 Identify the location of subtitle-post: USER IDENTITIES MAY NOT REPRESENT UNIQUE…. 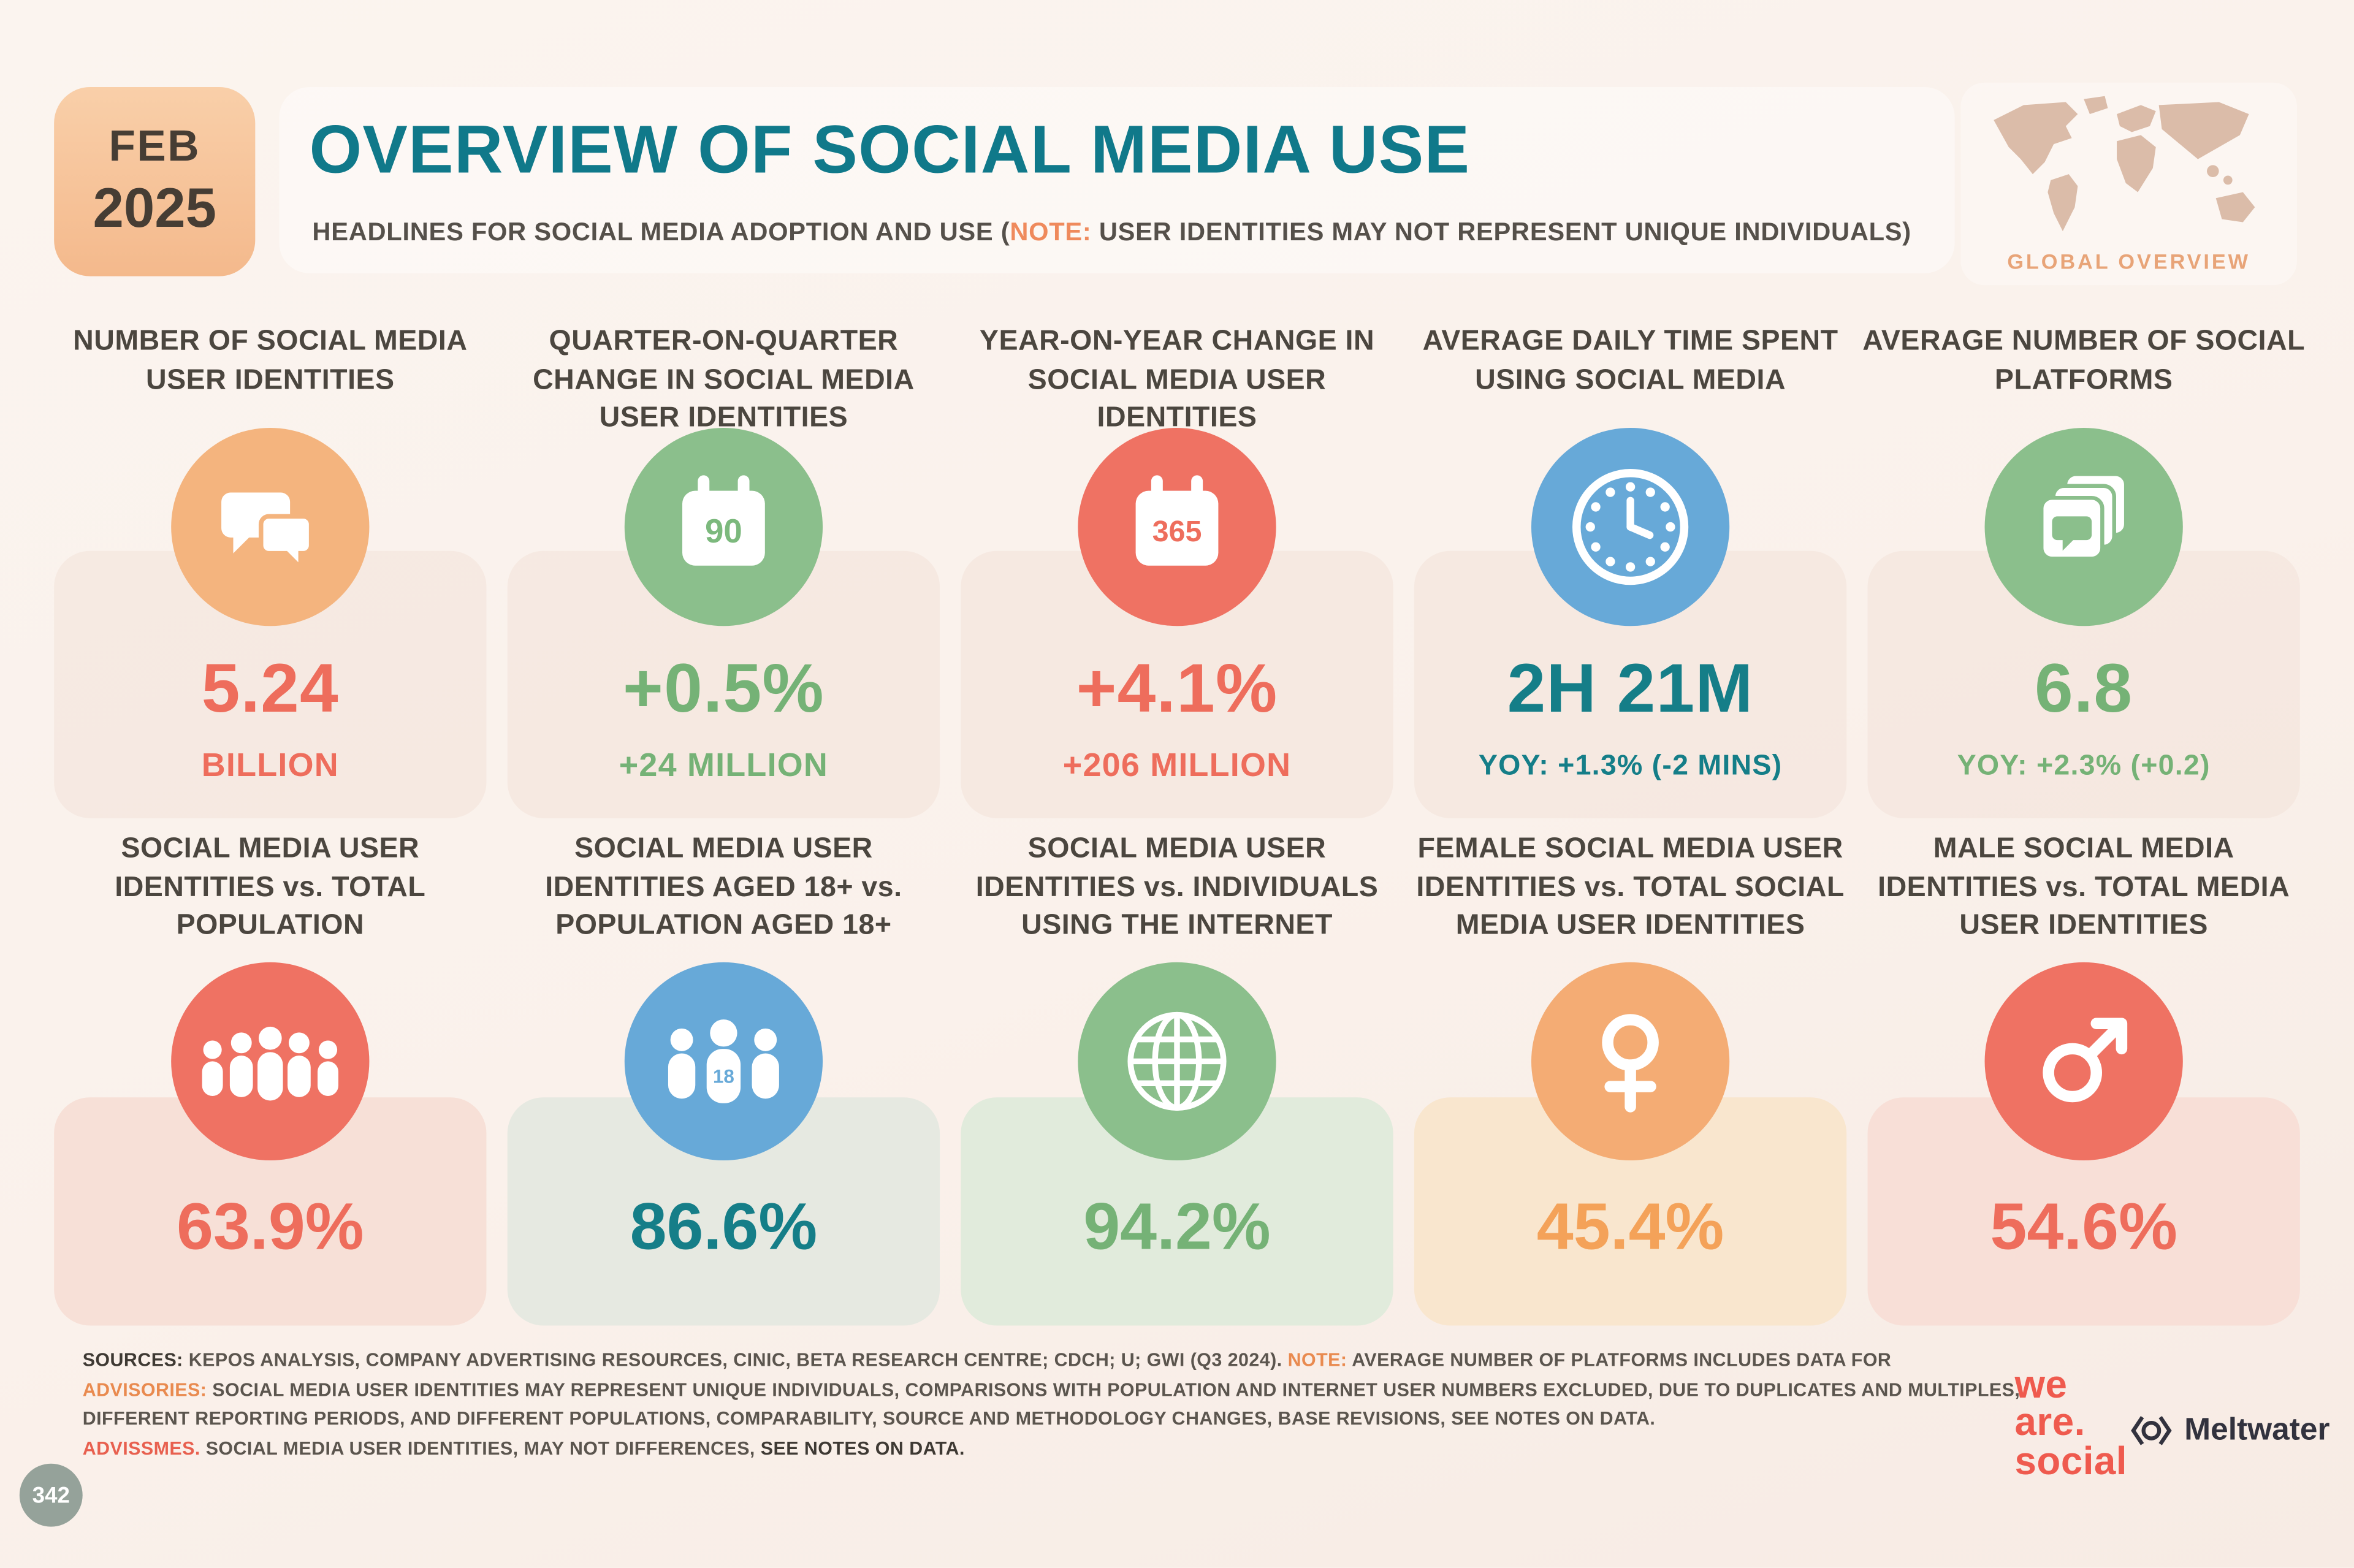
(1501, 232).